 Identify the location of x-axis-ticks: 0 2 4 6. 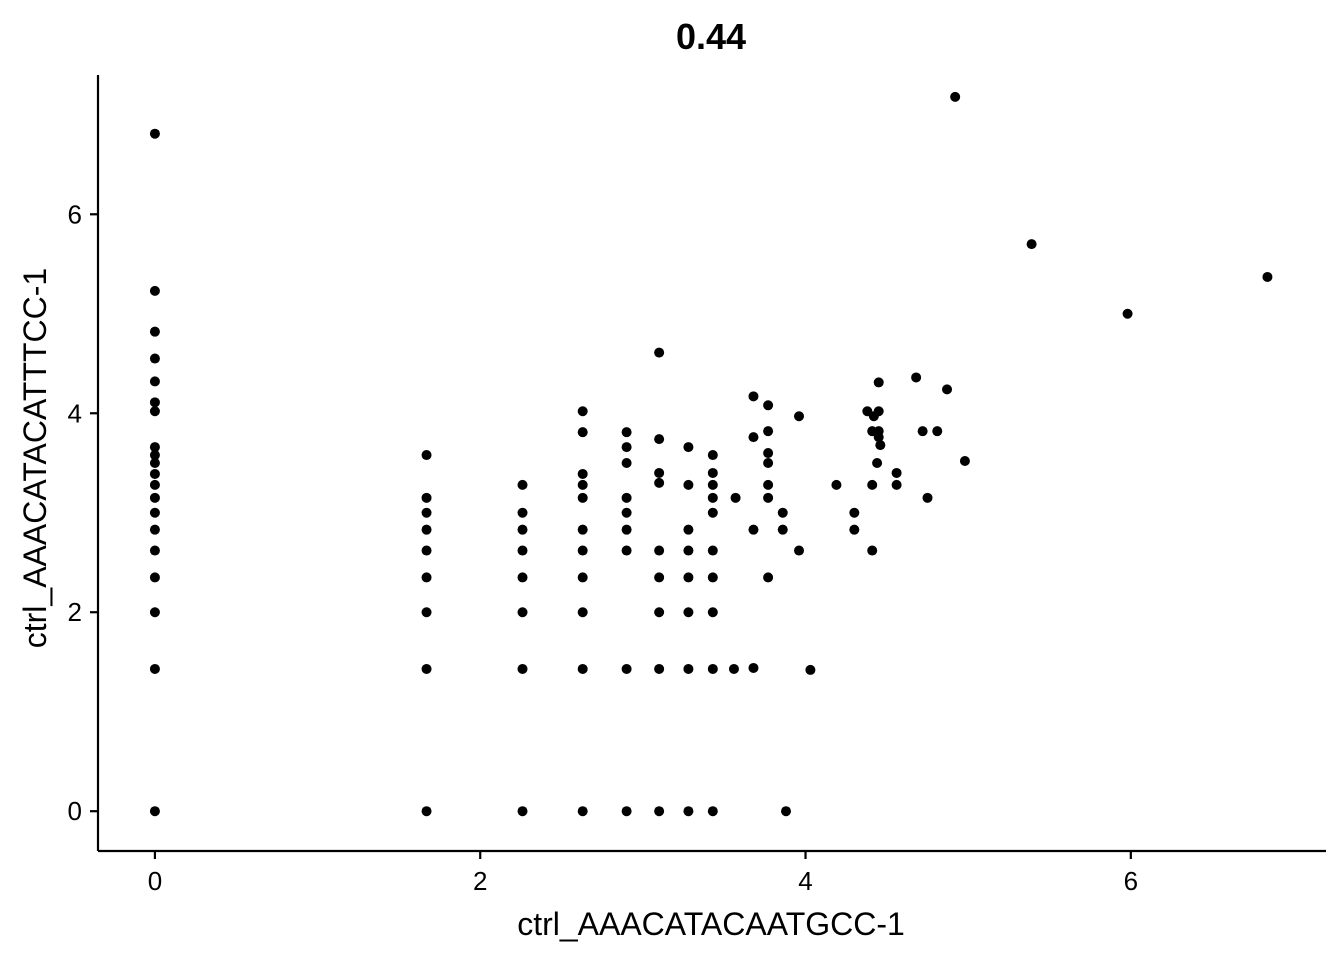
(643, 873).